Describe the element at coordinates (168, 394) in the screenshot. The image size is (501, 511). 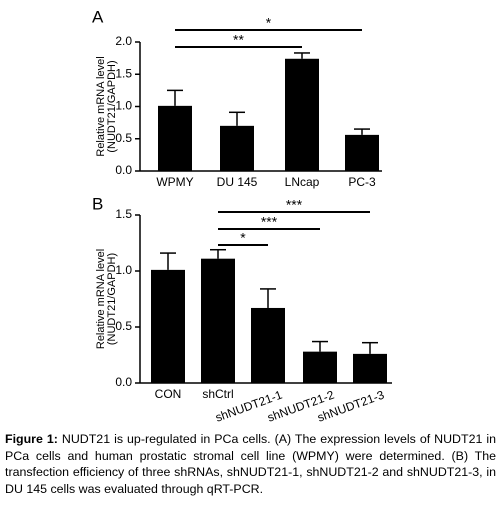
I see `x-tick-label: CON` at that location.